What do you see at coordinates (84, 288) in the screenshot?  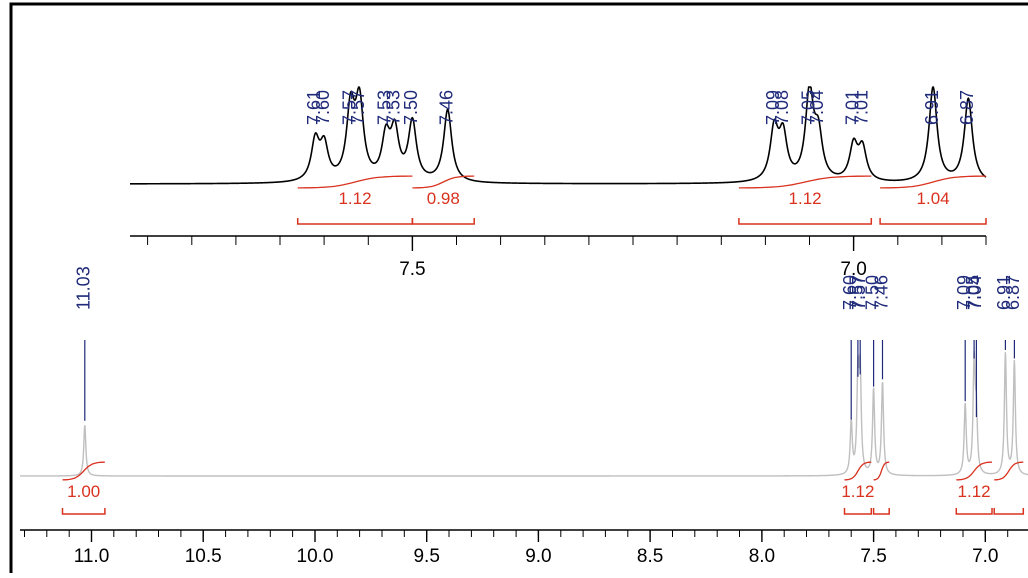 I see `peak-label: 11.03` at bounding box center [84, 288].